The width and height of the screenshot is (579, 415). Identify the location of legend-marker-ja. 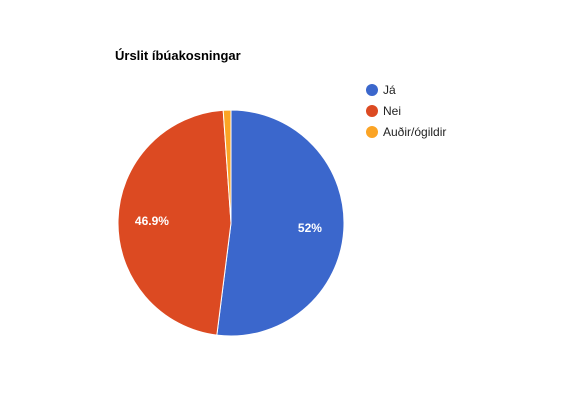
(372, 90).